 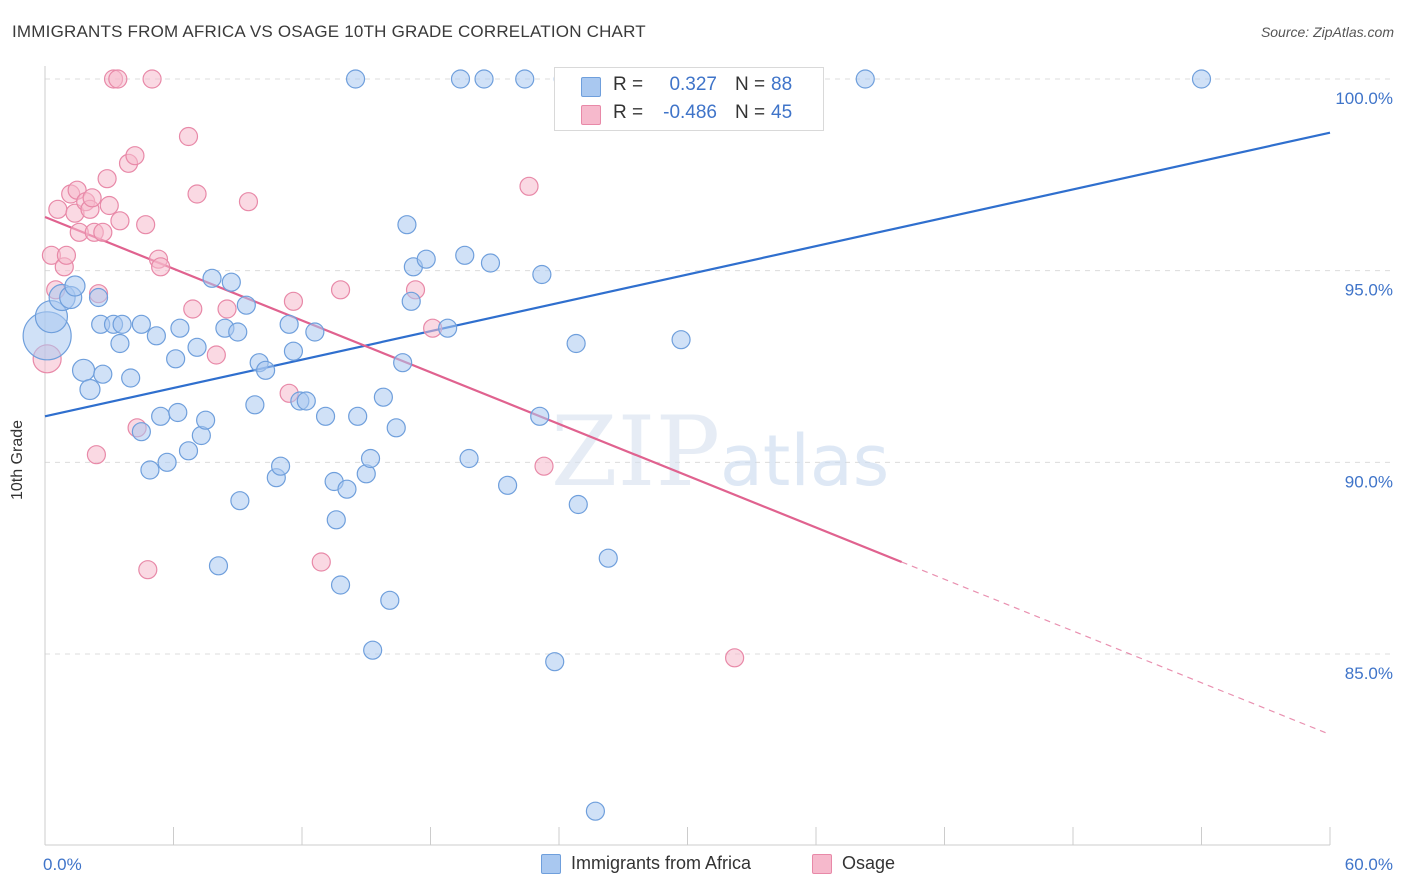 I want to click on legend-row-osage: R = -0.486 N = 45, so click(x=689, y=114).